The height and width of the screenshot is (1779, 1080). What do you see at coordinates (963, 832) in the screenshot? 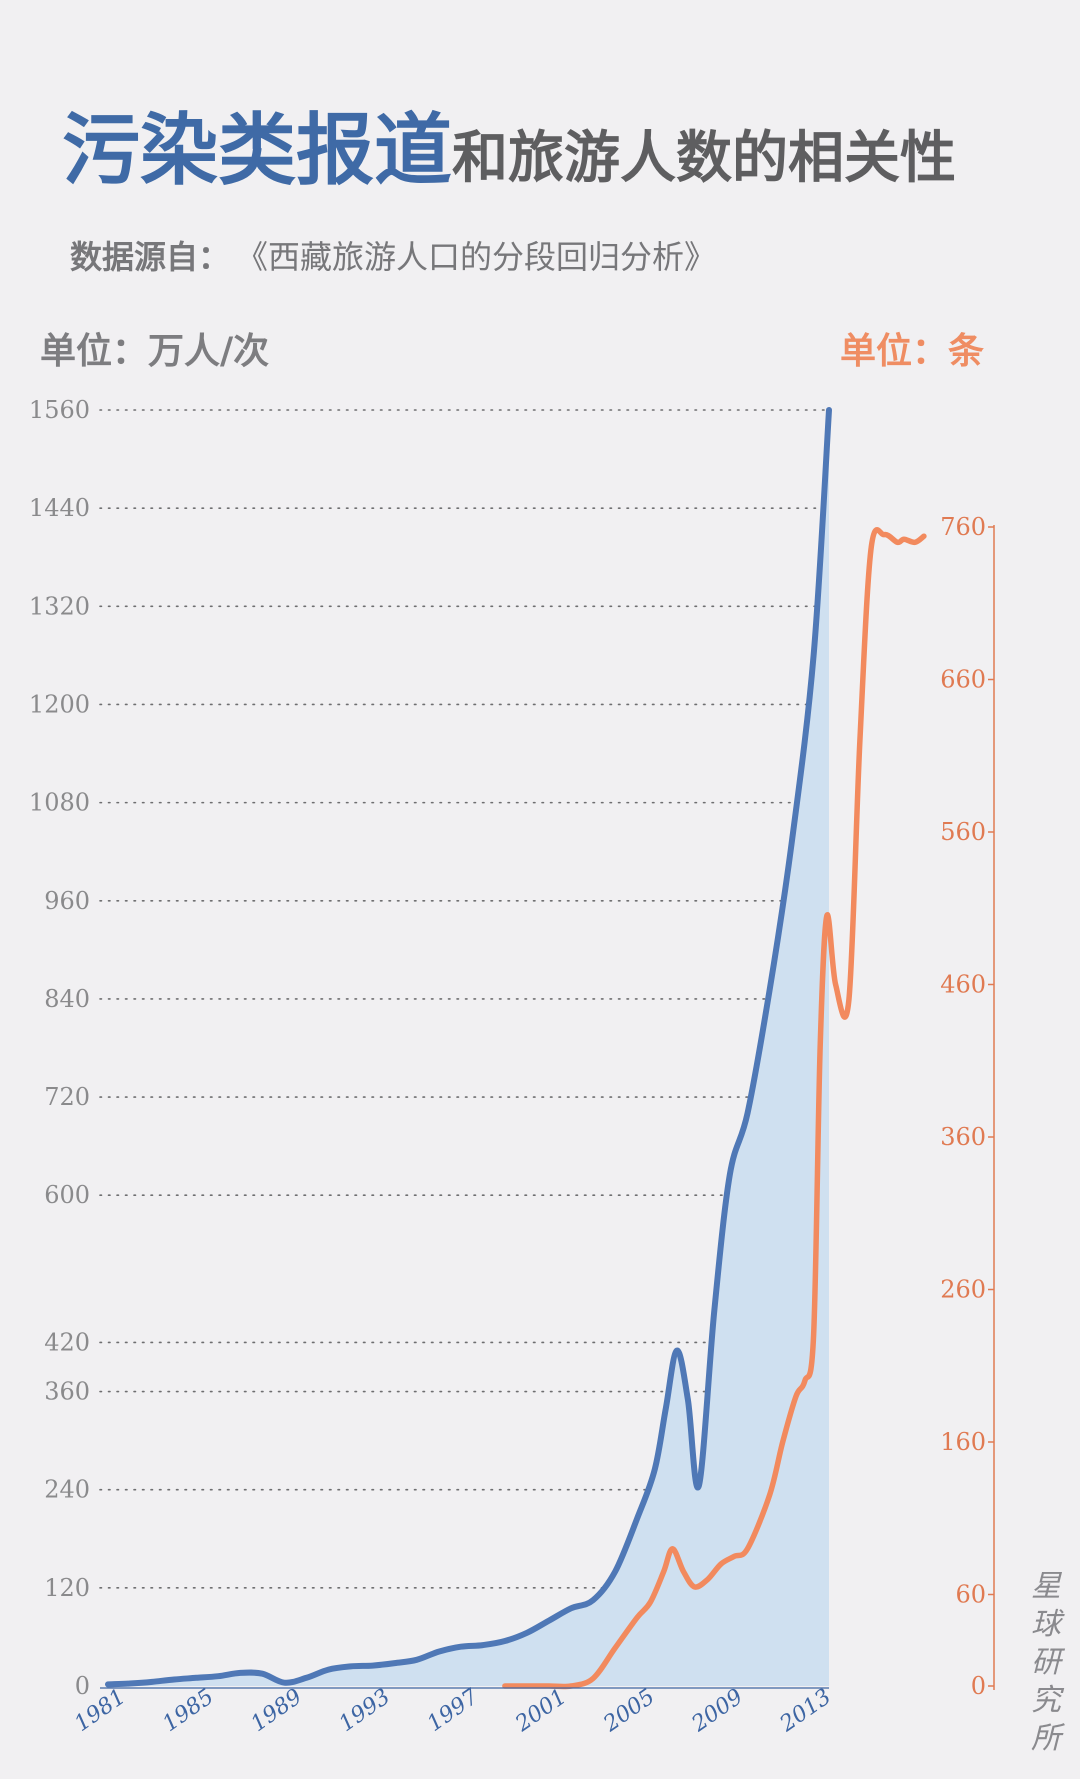
I see `right-tick-label: 560` at bounding box center [963, 832].